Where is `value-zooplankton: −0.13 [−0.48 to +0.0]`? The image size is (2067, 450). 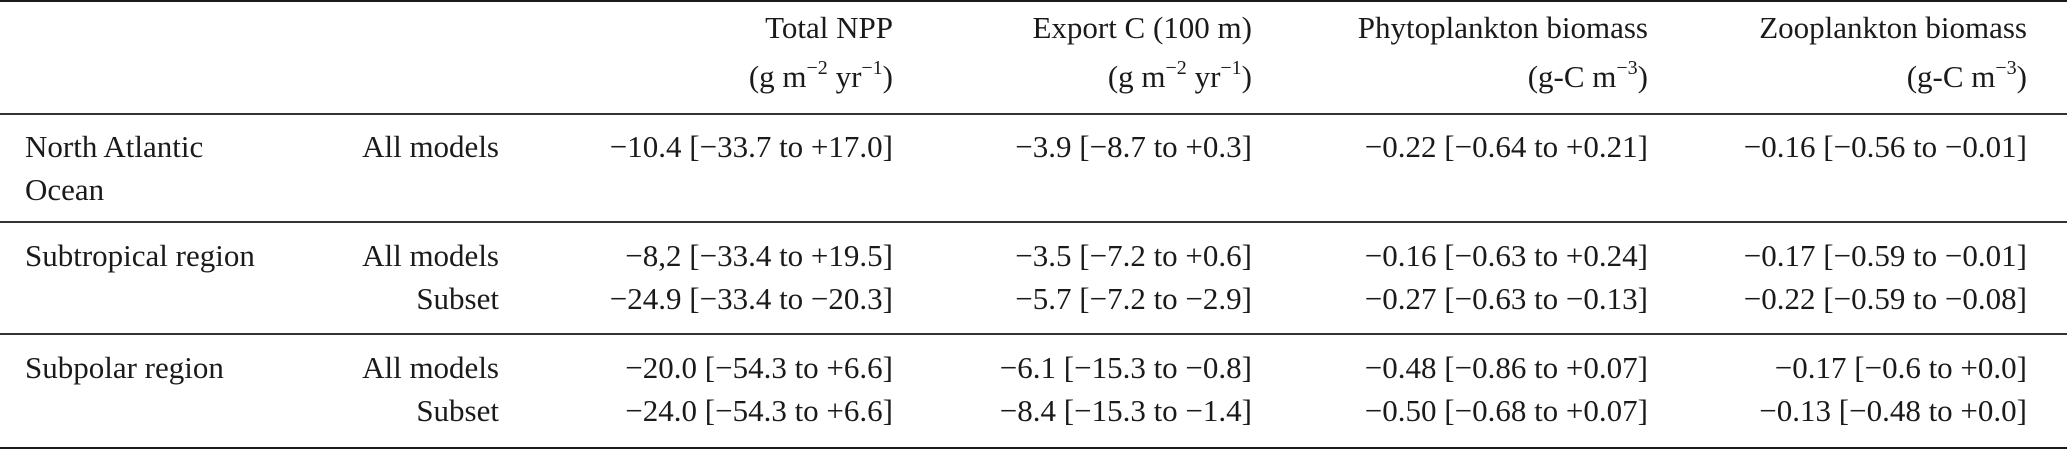
value-zooplankton: −0.13 [−0.48 to +0.0] is located at coordinates (1893, 410).